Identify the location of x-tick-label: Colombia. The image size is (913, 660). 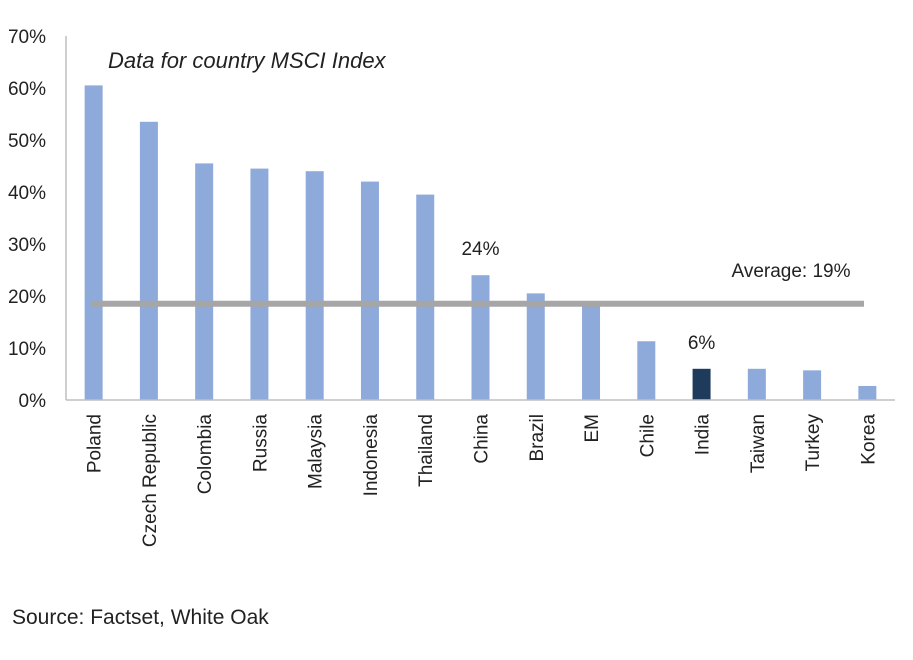
(205, 454).